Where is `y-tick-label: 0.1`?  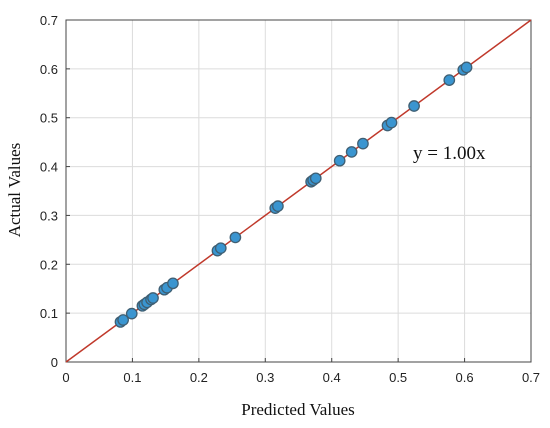
y-tick-label: 0.1 is located at coordinates (49, 313).